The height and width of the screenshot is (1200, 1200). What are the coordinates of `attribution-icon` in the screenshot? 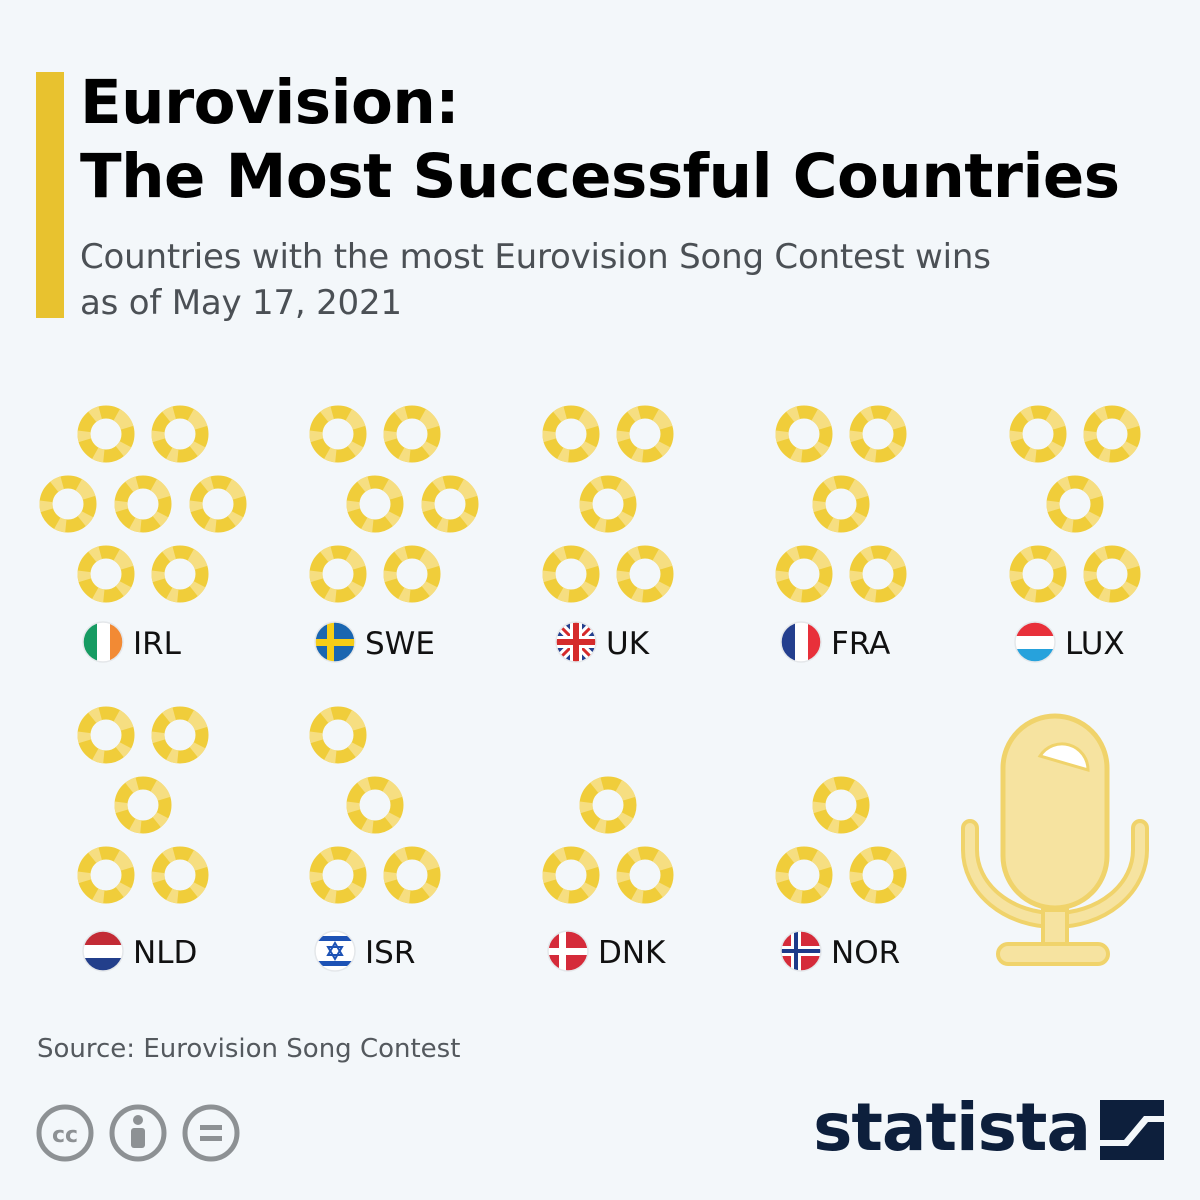 It's located at (138, 1133).